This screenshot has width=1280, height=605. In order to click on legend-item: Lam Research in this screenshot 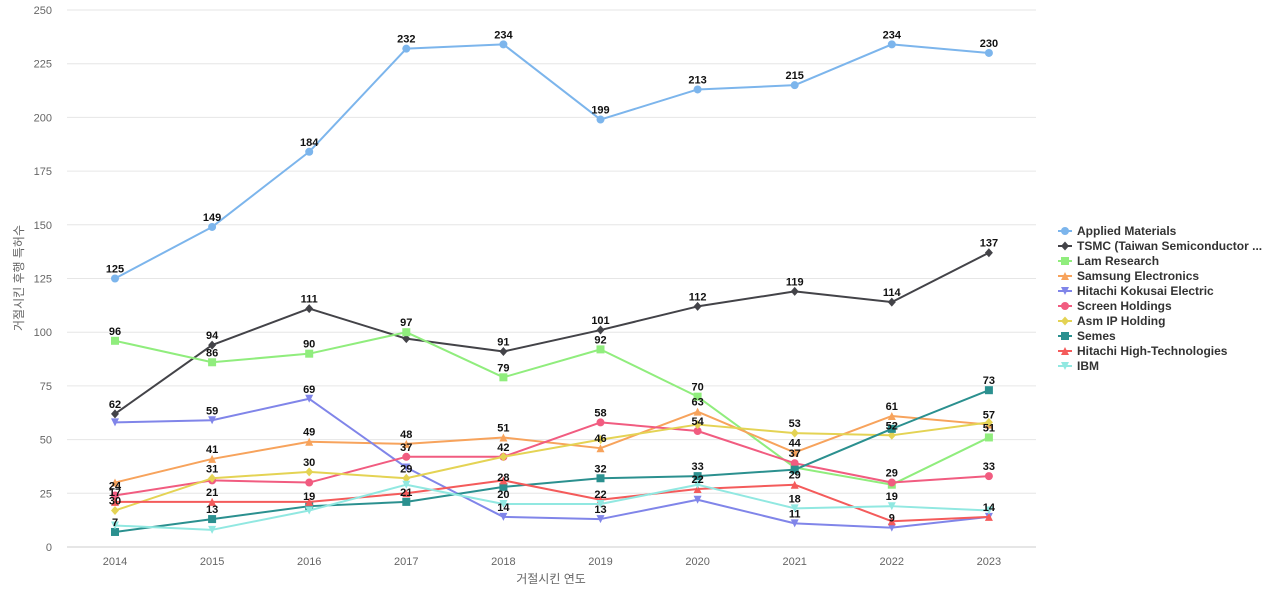, I will do `click(1108, 261)`.